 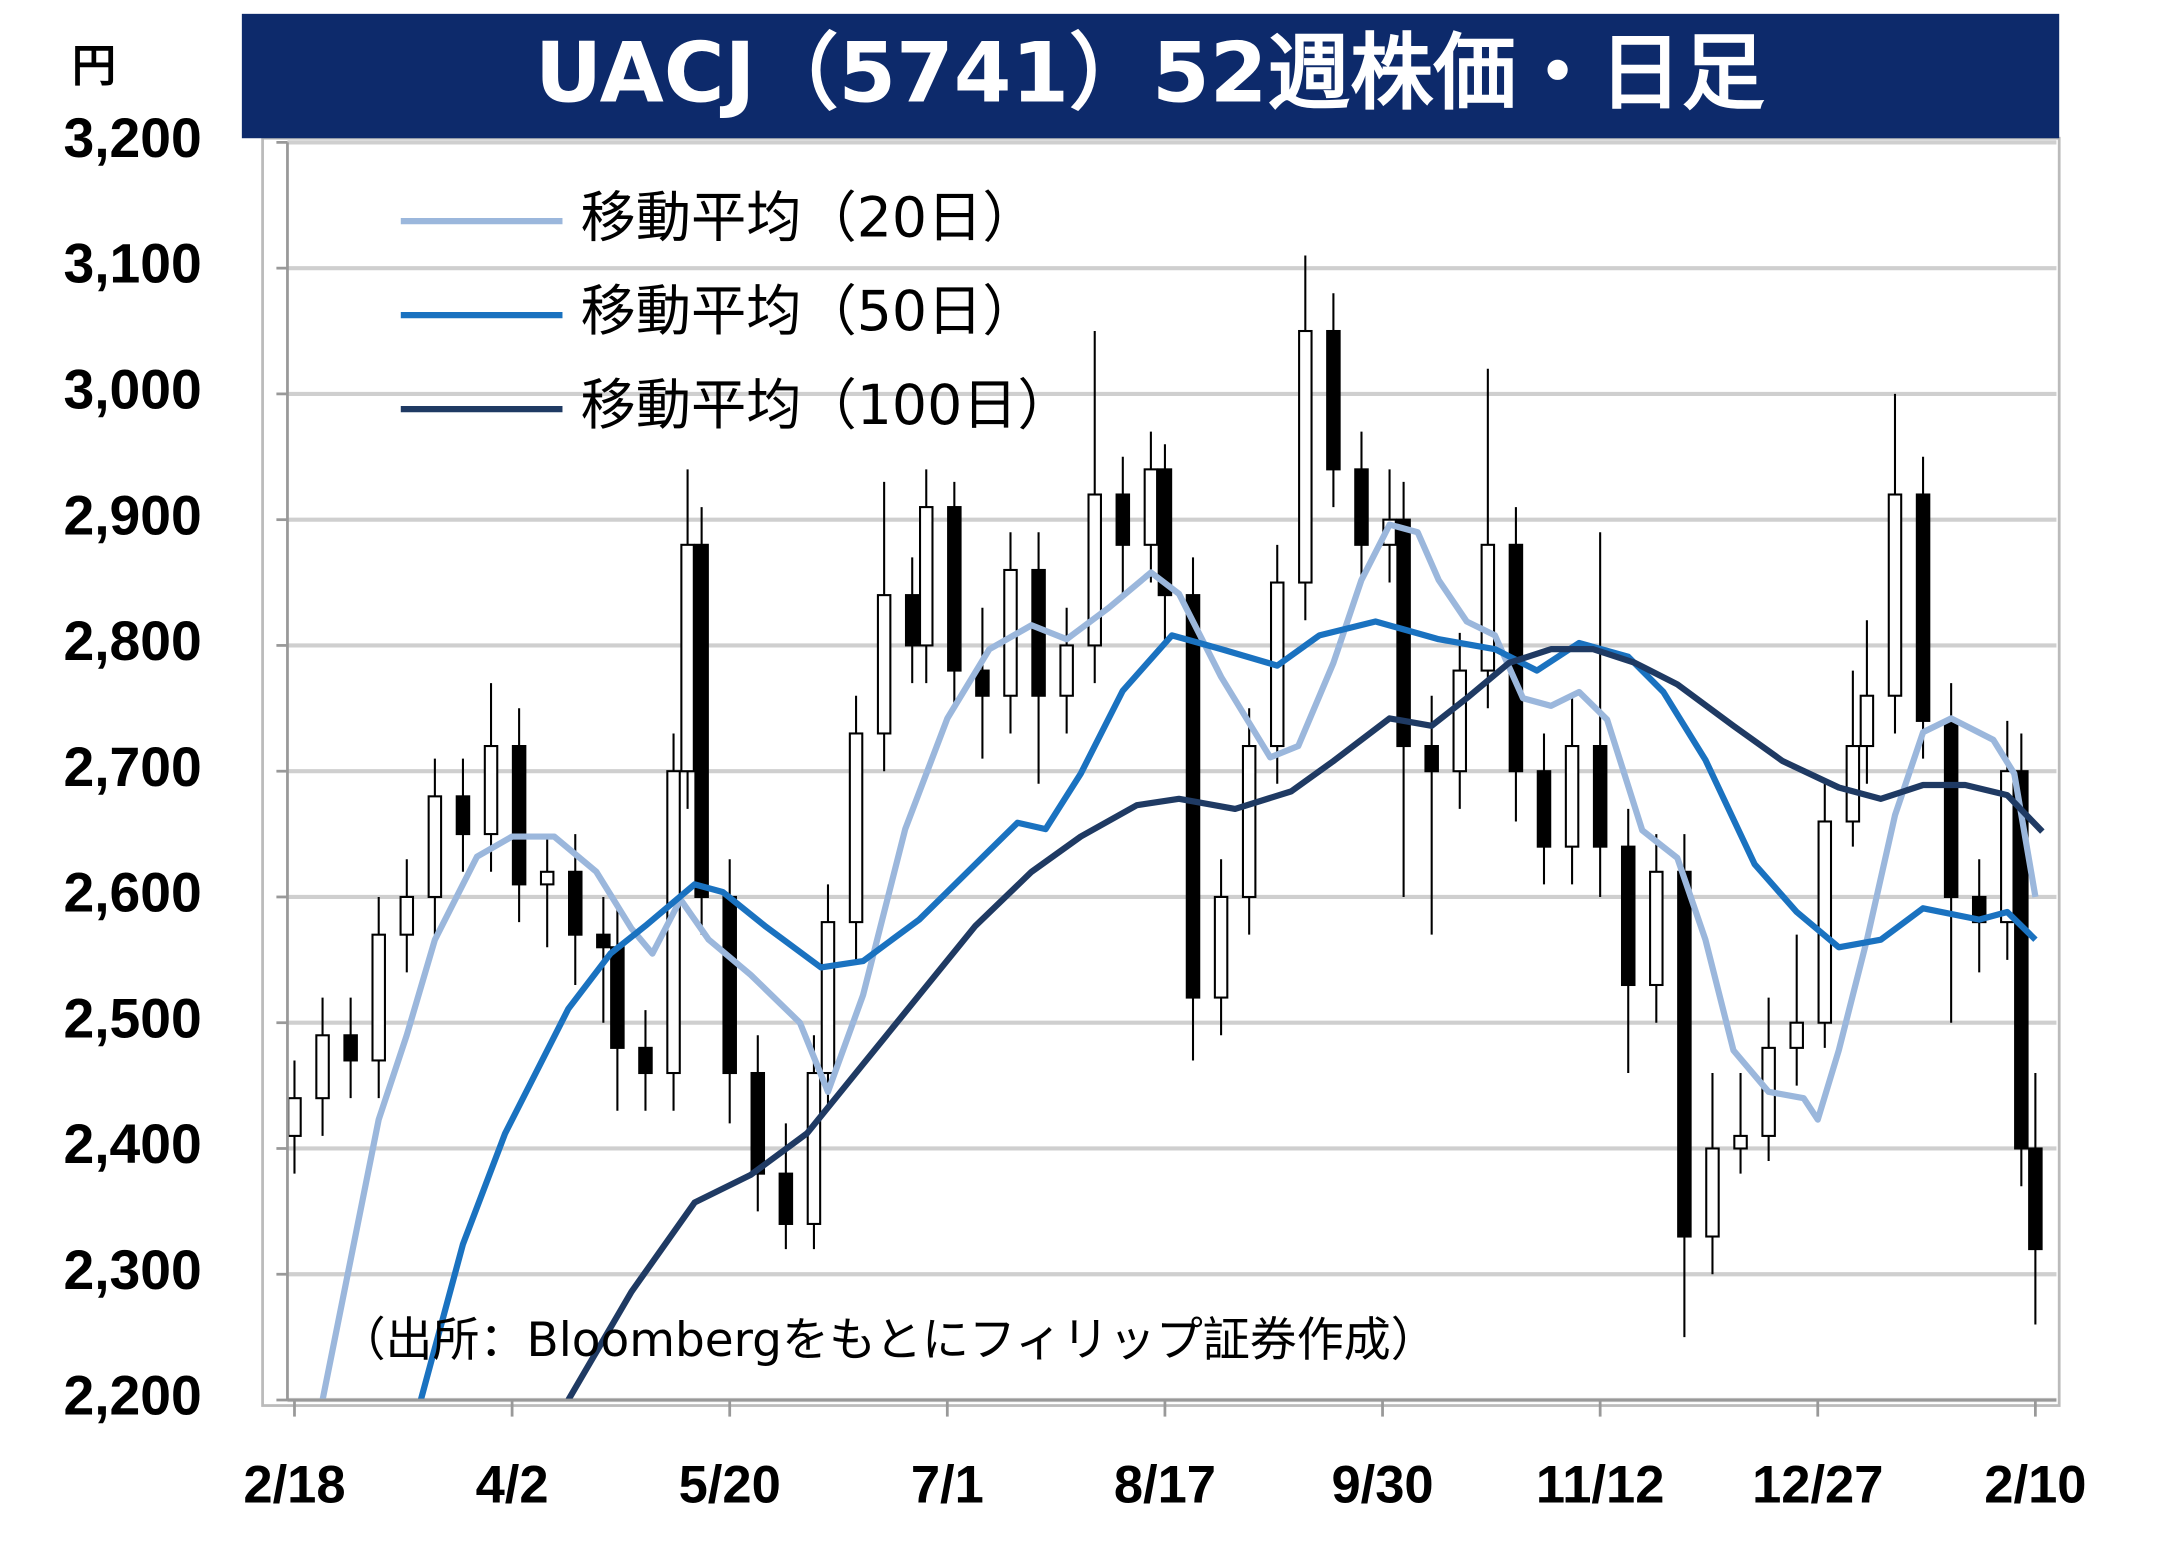 I want to click on y-tick-label: 2,900, so click(x=132, y=515).